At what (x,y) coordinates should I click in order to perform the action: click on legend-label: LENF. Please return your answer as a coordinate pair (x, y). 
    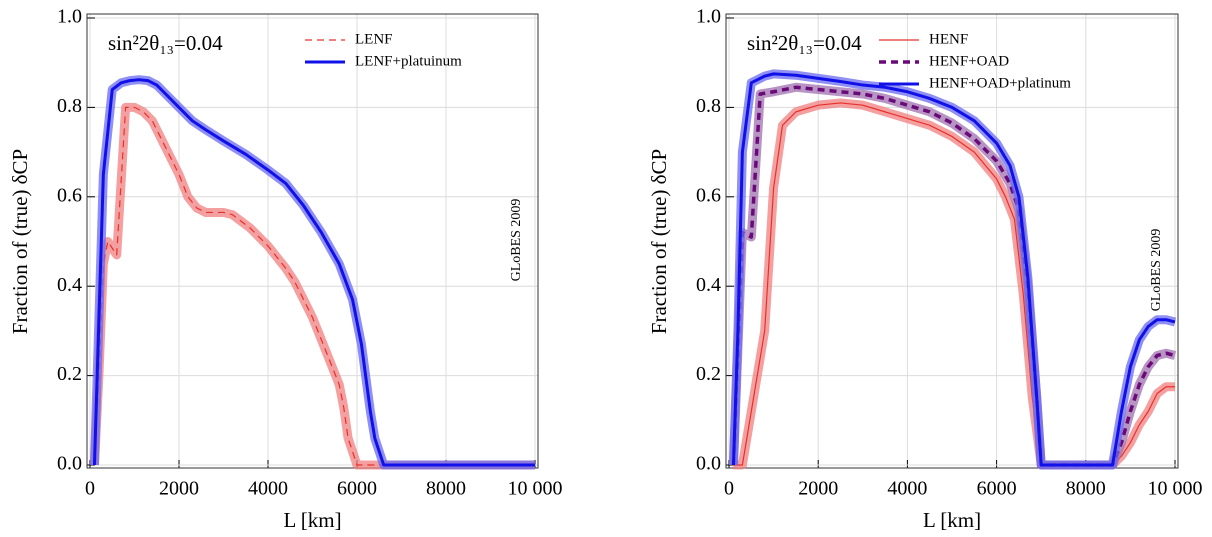
    Looking at the image, I should click on (374, 39).